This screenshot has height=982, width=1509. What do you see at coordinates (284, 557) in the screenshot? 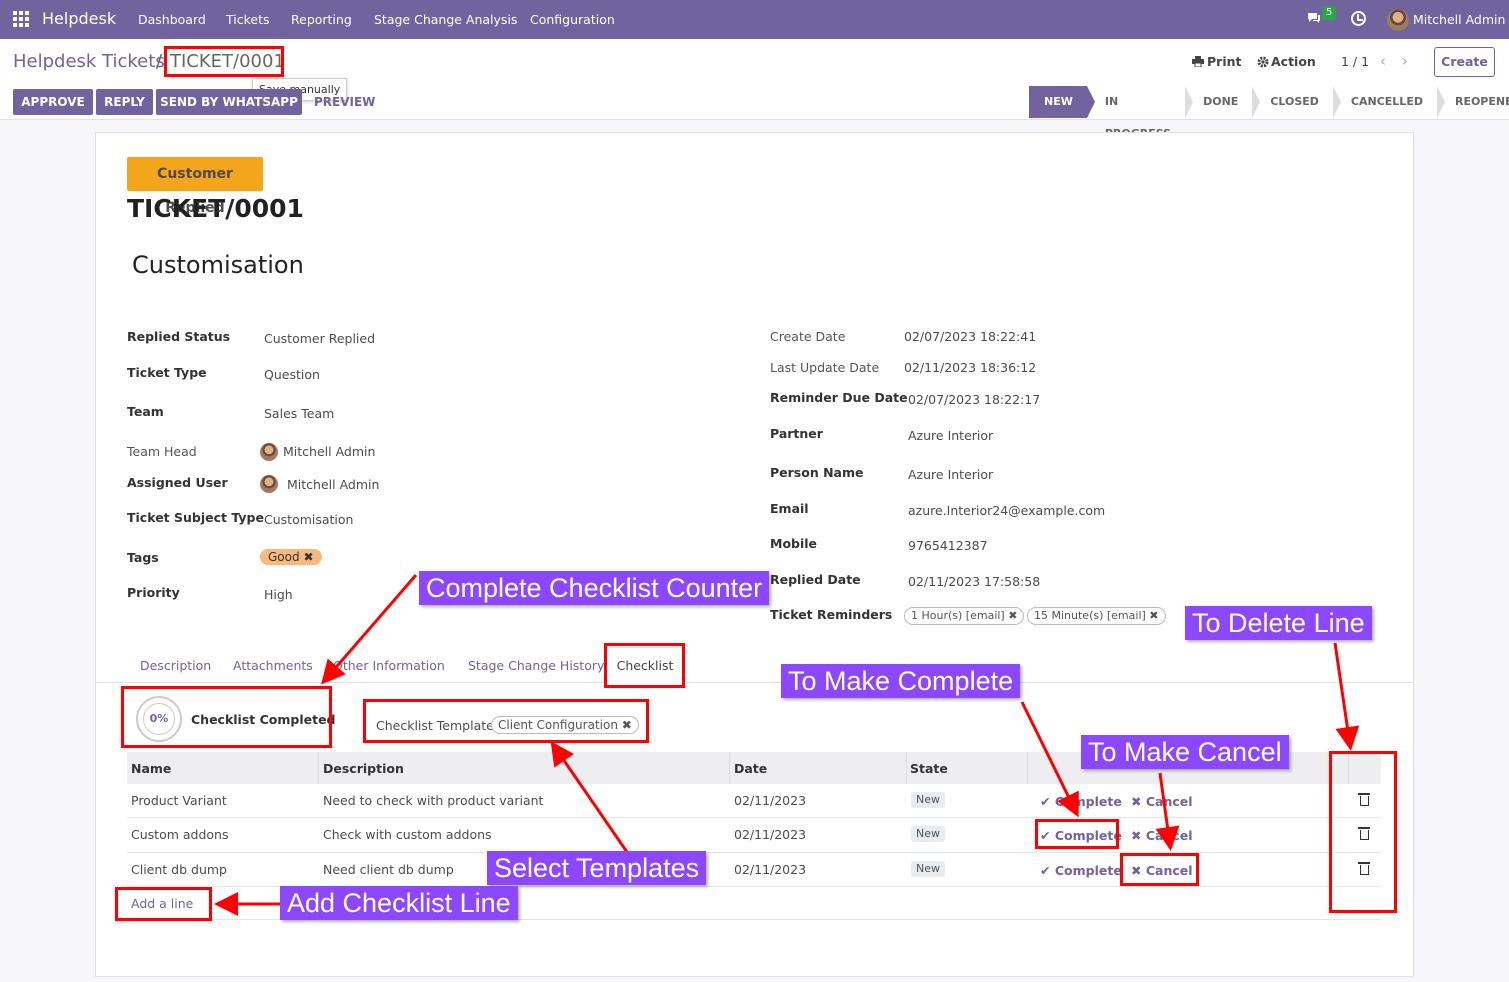
I see `tag-good-label: Good` at bounding box center [284, 557].